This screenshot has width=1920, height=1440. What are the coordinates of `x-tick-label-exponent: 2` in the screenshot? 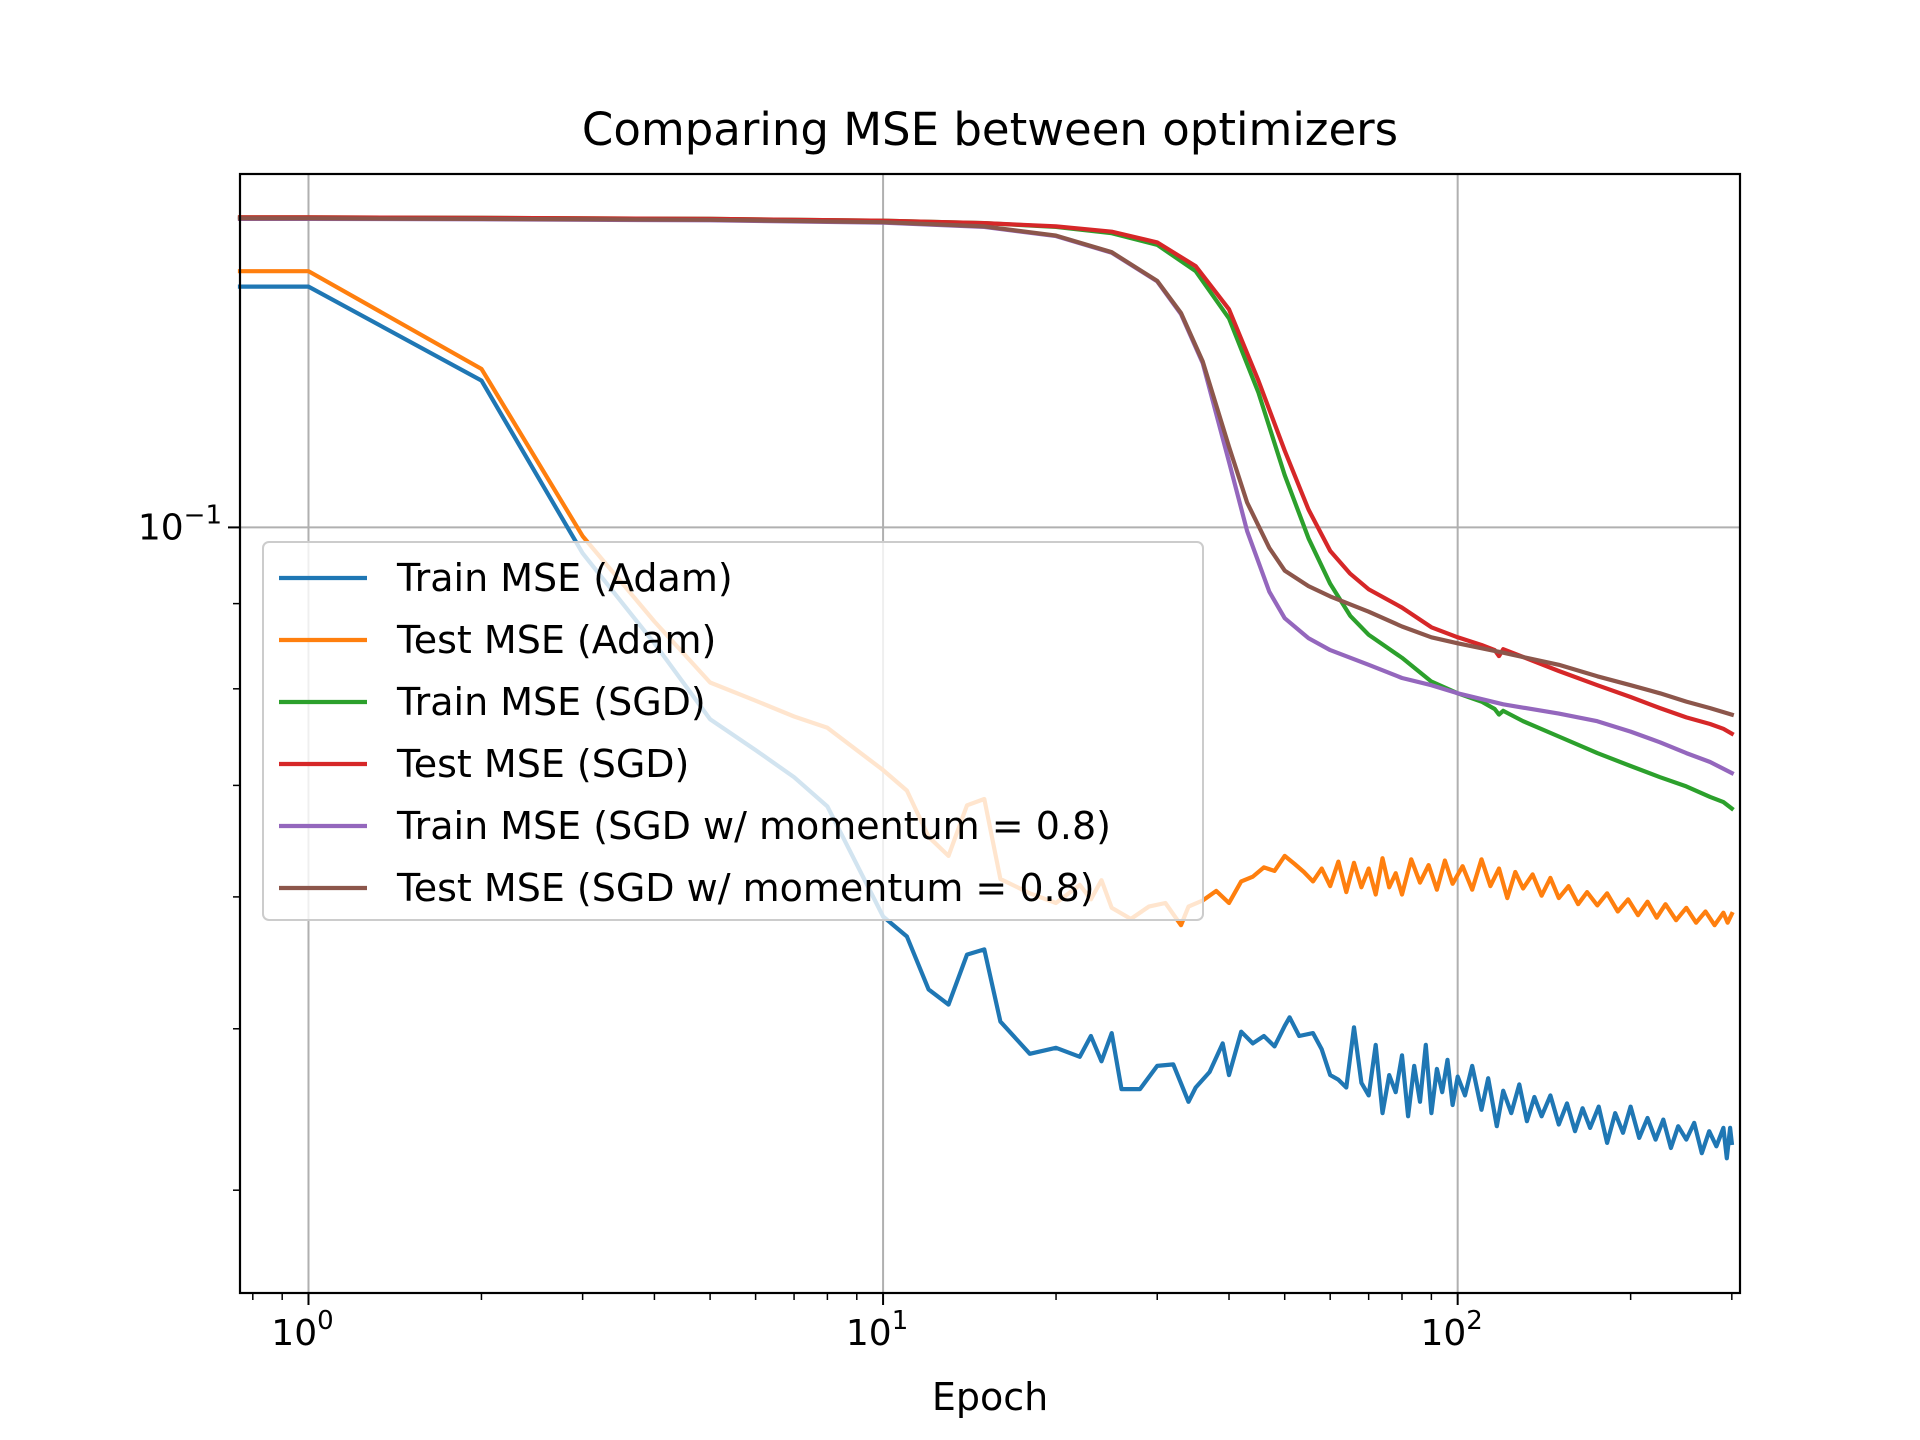 It's located at (1474, 1321).